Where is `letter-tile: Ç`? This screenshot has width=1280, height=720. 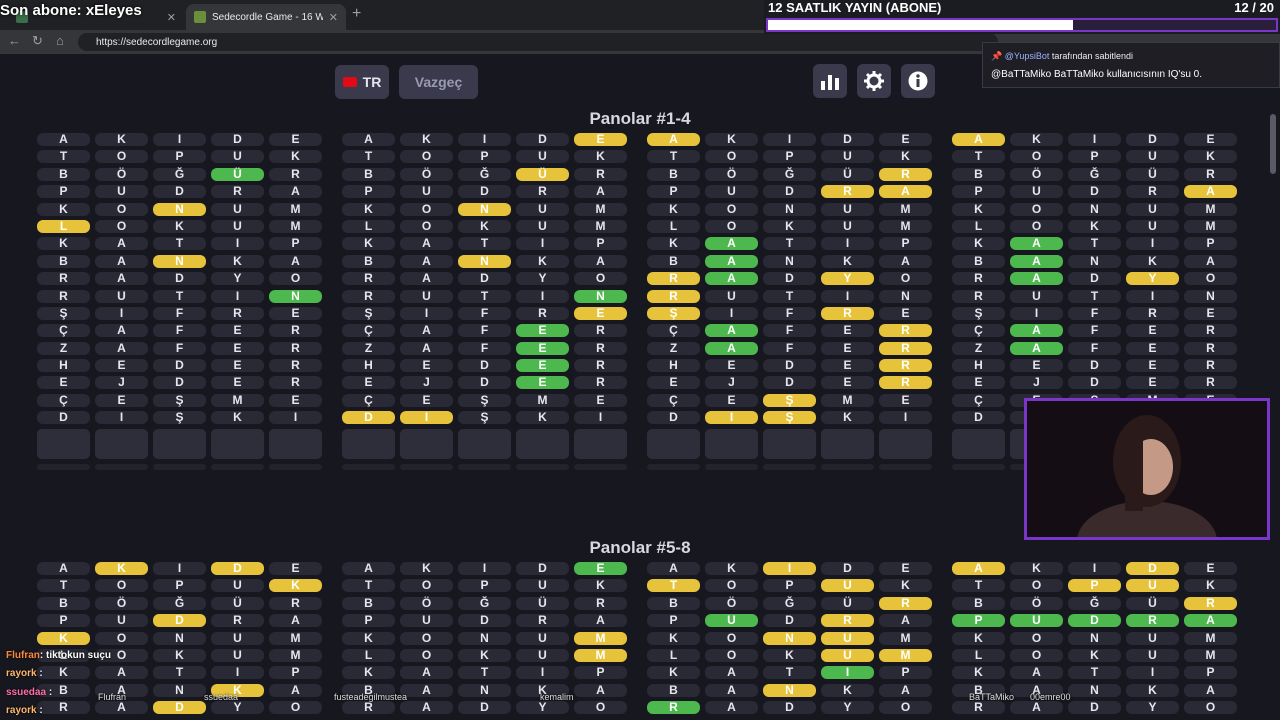
letter-tile: Ç is located at coordinates (368, 400).